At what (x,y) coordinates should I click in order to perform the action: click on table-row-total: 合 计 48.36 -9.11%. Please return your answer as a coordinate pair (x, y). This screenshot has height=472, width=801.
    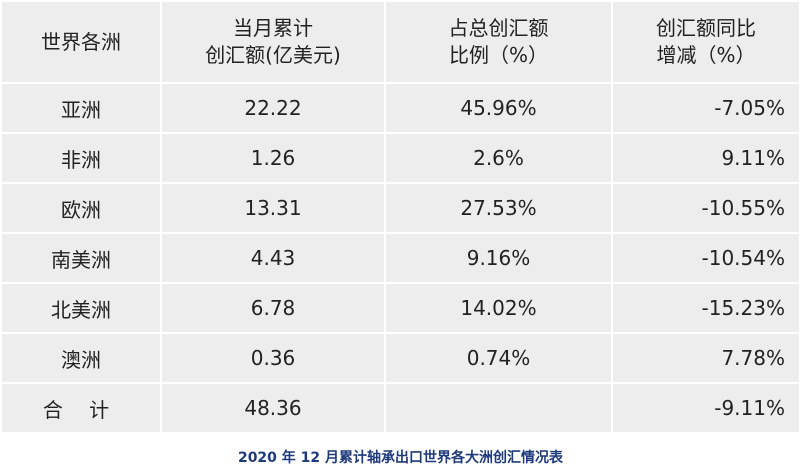
    Looking at the image, I should click on (400, 408).